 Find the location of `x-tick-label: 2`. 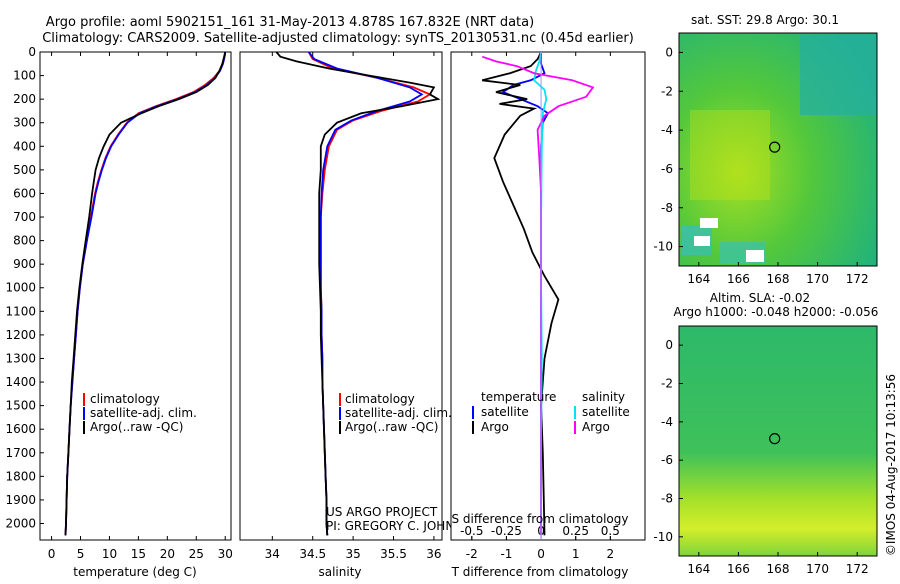

x-tick-label: 2 is located at coordinates (611, 554).